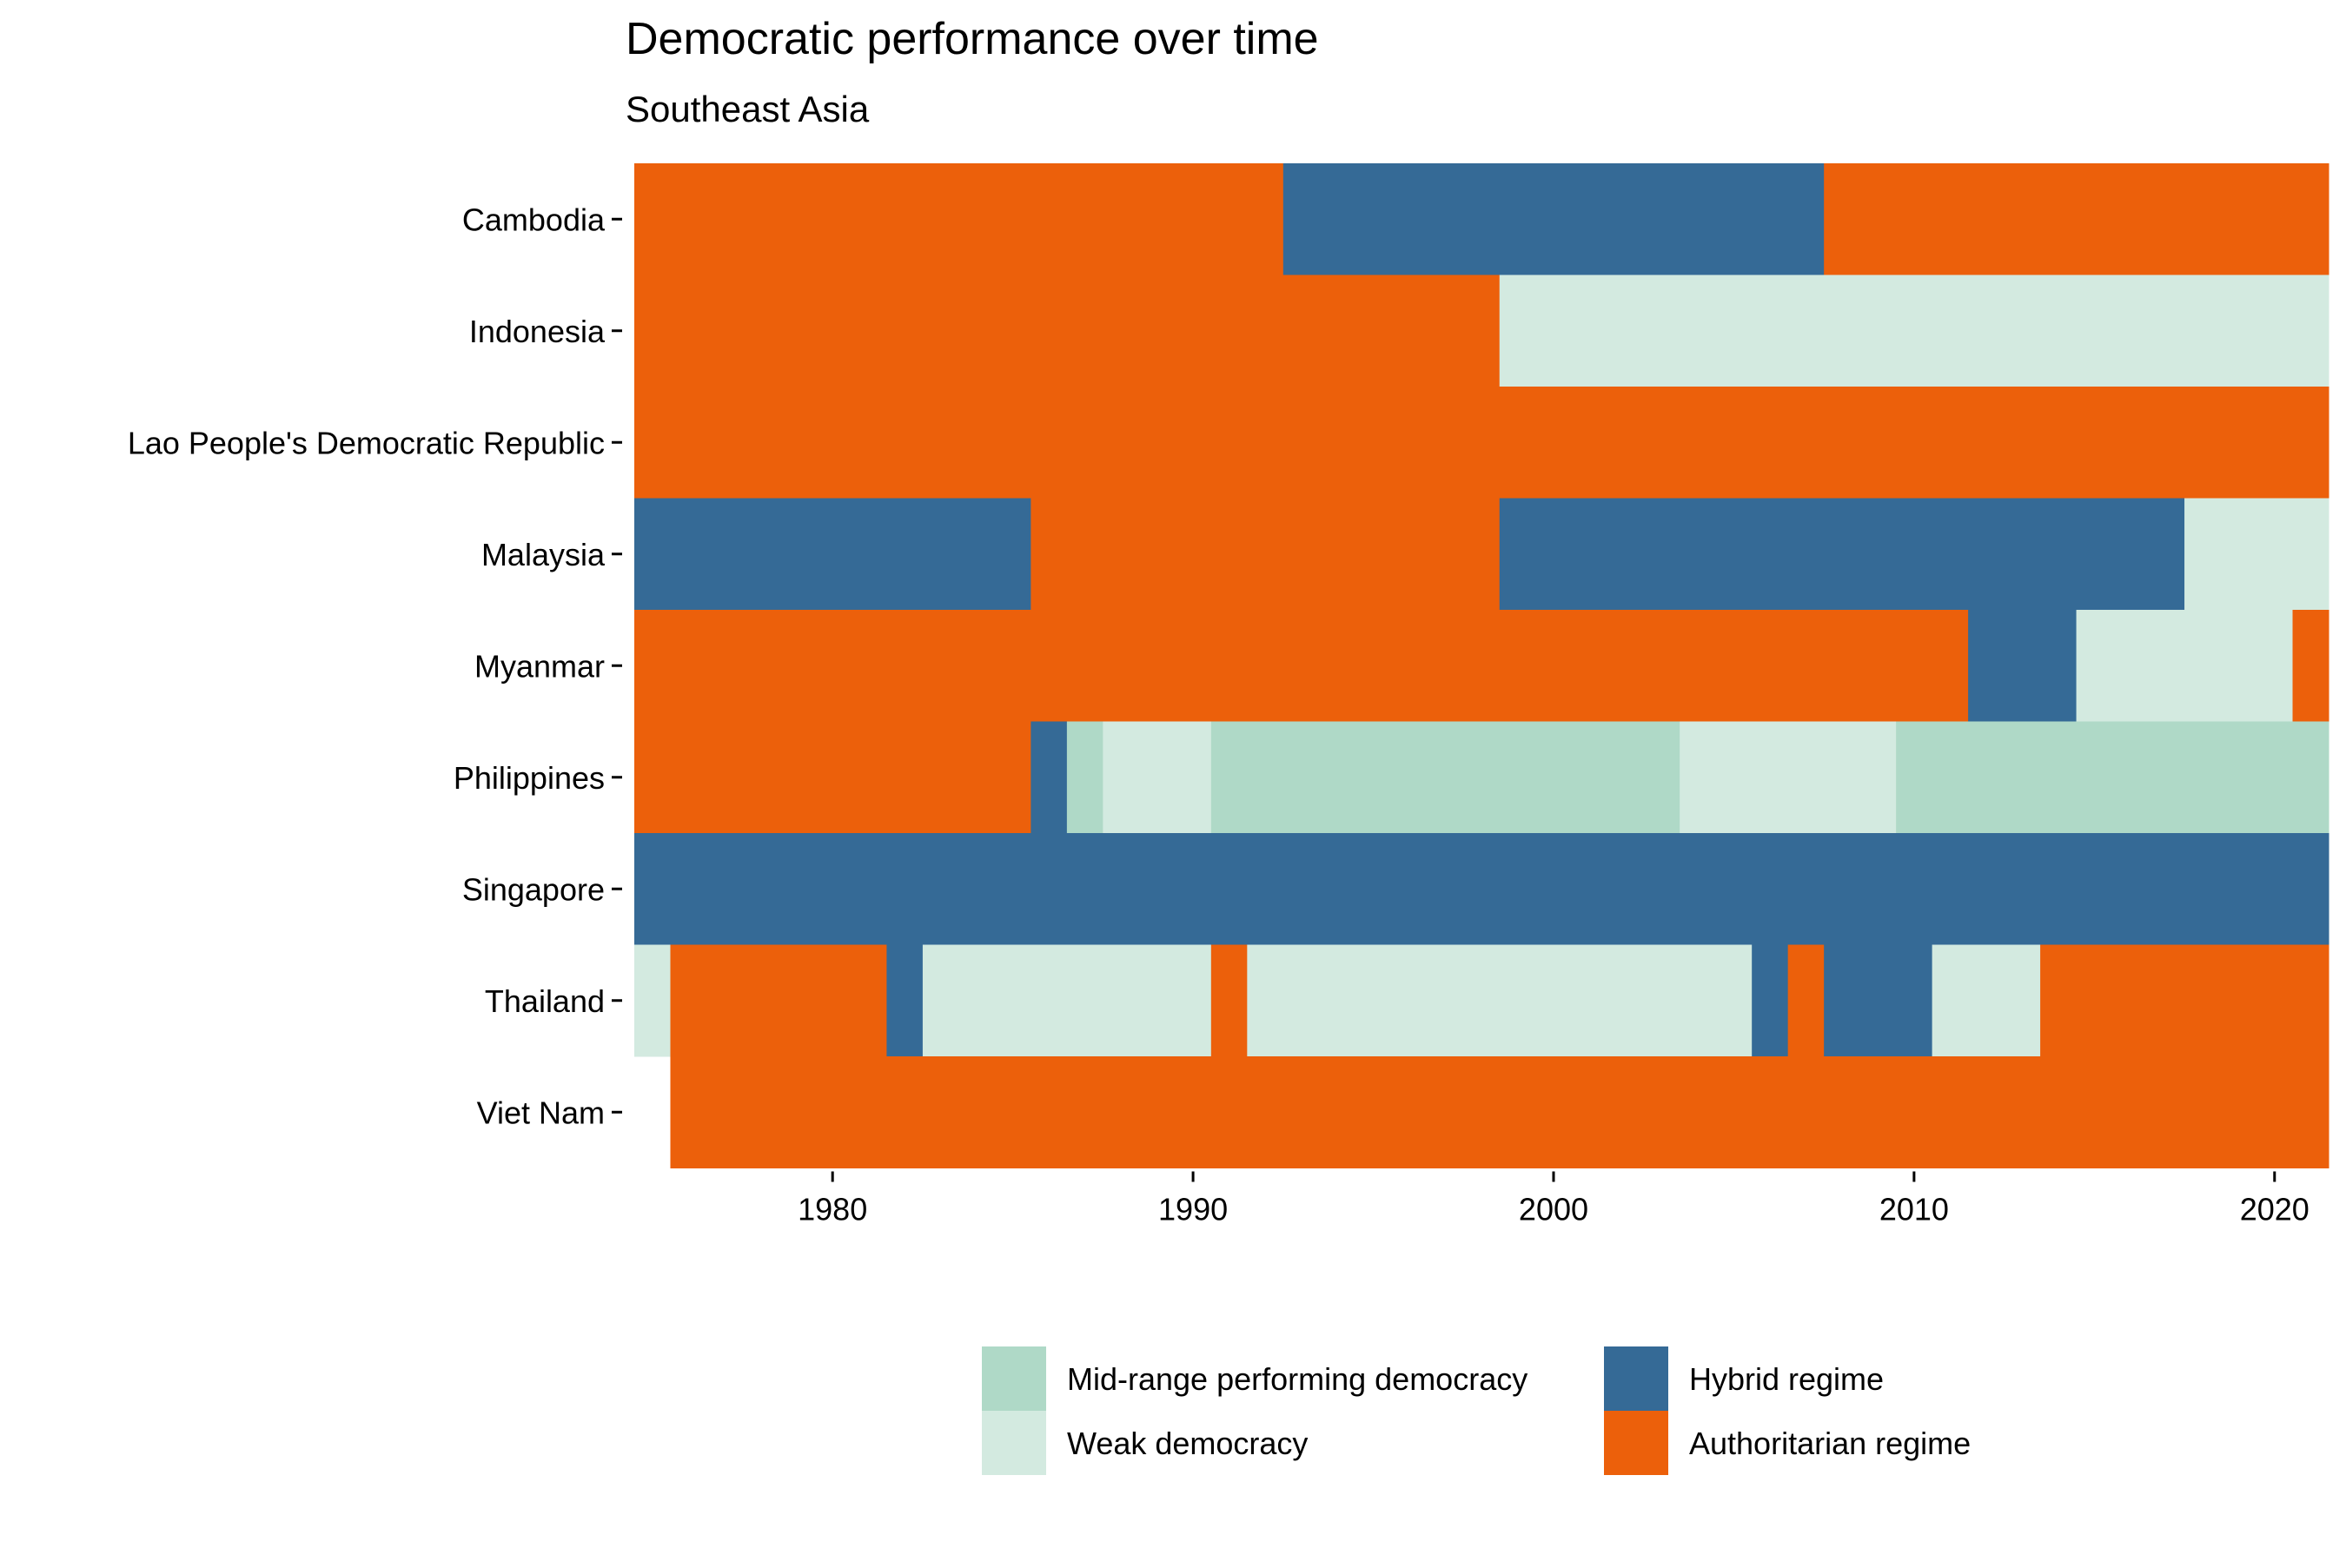 Image resolution: width=2346 pixels, height=1568 pixels. Describe the element at coordinates (1636, 1443) in the screenshot. I see `legend-swatch-auth` at that location.